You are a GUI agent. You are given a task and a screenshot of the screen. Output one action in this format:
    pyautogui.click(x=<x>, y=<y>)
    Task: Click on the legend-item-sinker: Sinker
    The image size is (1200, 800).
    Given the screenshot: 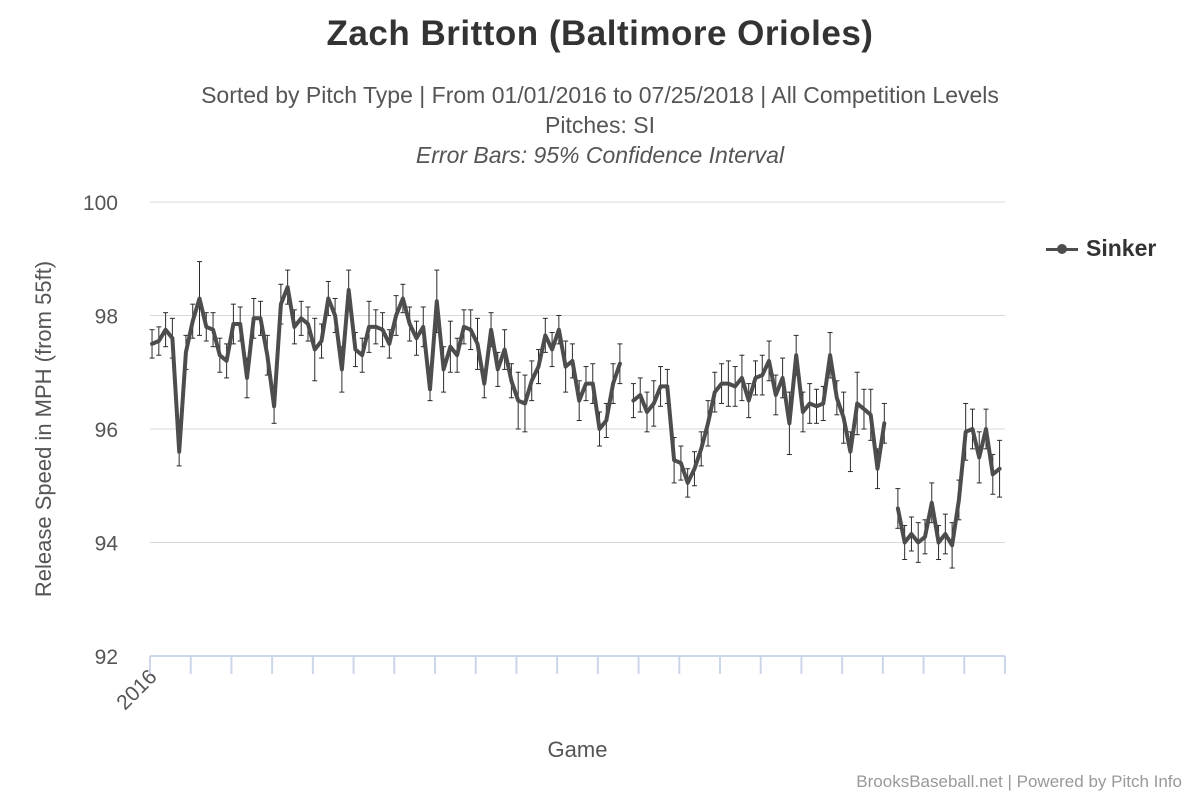 What is the action you would take?
    pyautogui.click(x=1101, y=248)
    